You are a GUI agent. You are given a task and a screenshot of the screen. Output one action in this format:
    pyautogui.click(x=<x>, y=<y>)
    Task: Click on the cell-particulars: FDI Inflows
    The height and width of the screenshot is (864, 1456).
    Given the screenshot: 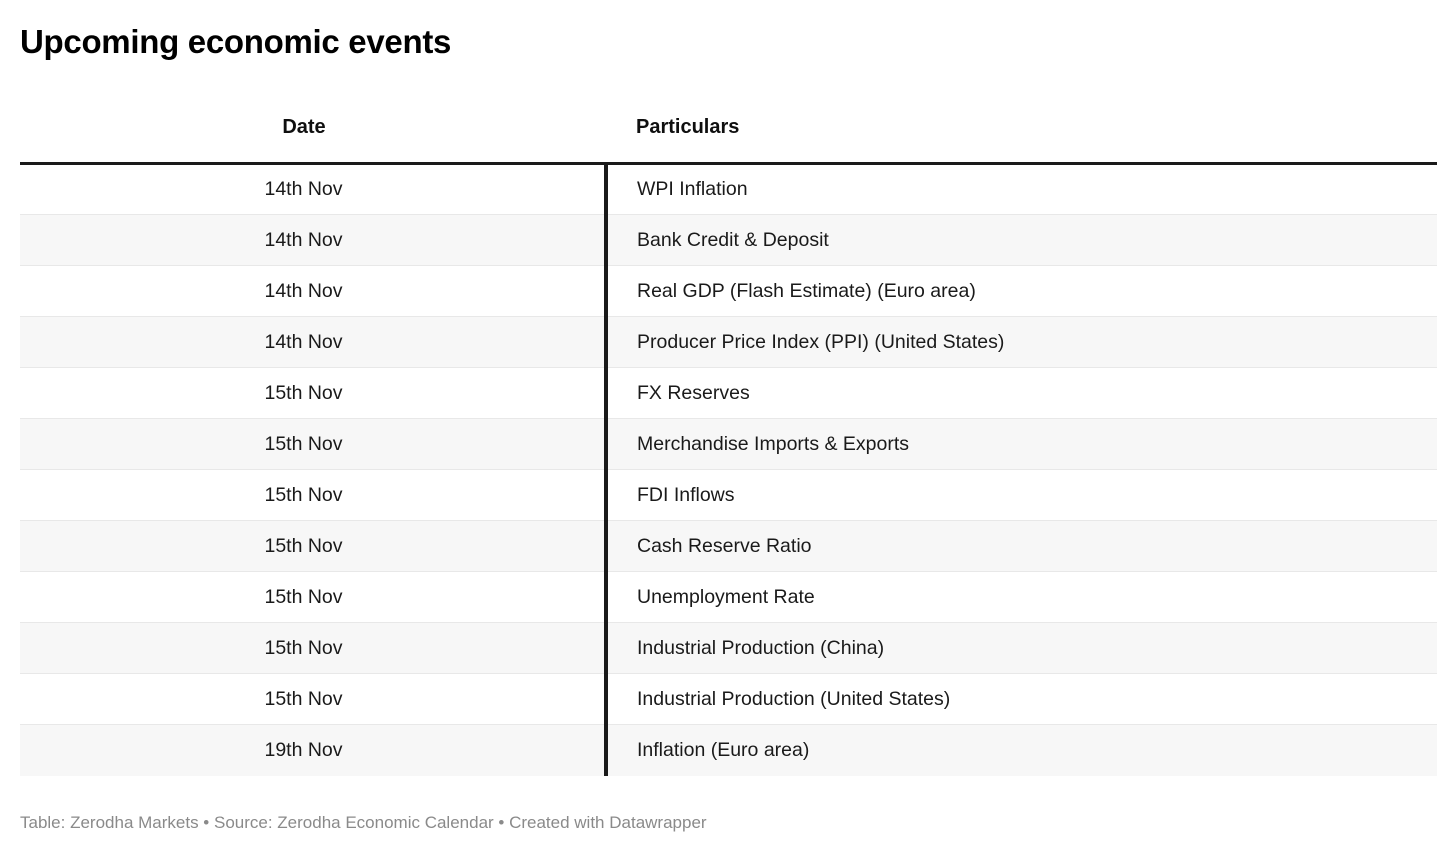 What is the action you would take?
    pyautogui.click(x=1020, y=495)
    